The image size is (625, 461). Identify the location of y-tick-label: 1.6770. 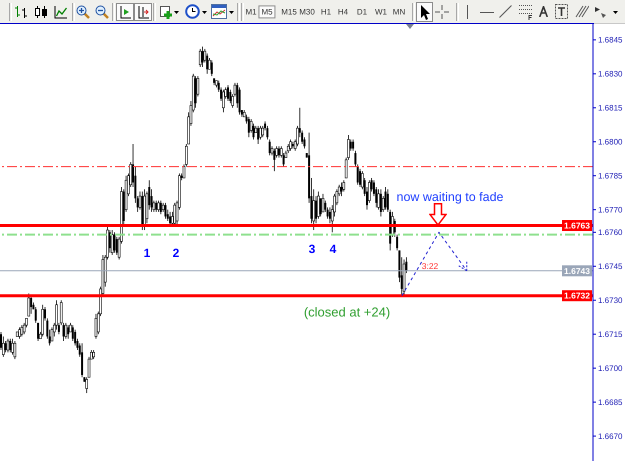
(611, 210).